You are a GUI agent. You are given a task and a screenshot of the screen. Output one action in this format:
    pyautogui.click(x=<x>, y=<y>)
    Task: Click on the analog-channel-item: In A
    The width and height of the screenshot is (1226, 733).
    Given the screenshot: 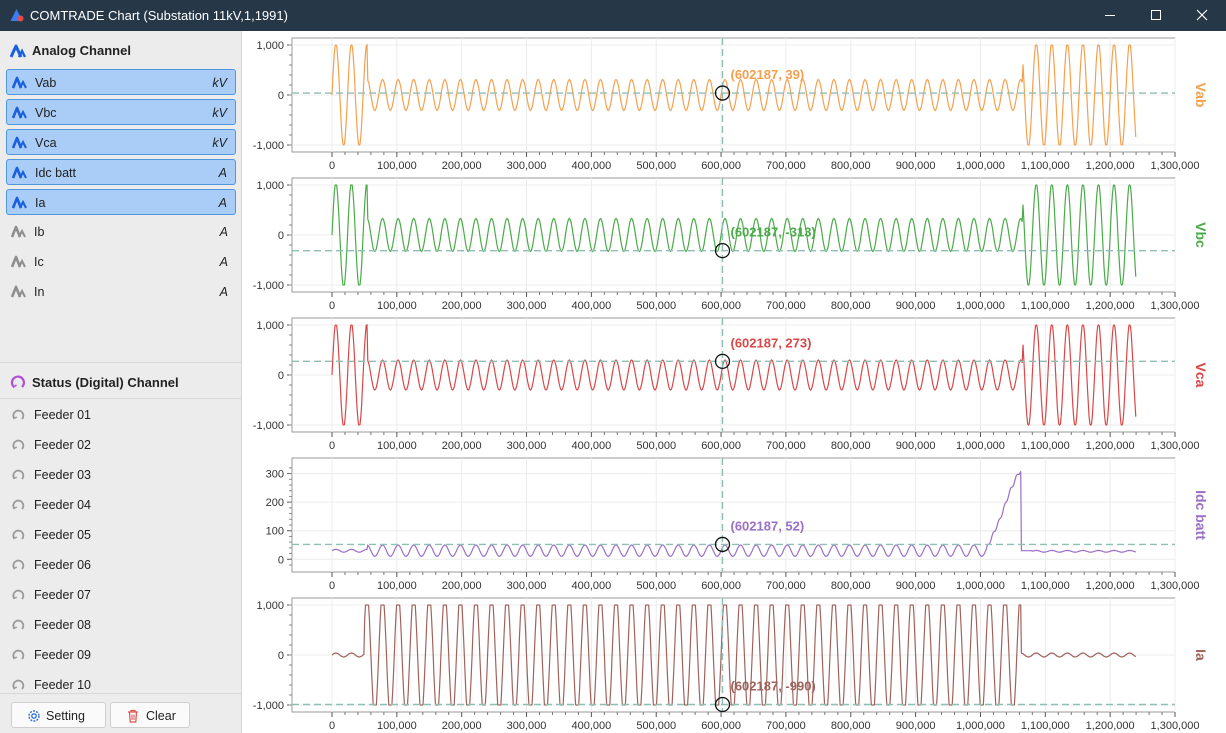 What is the action you would take?
    pyautogui.click(x=121, y=292)
    